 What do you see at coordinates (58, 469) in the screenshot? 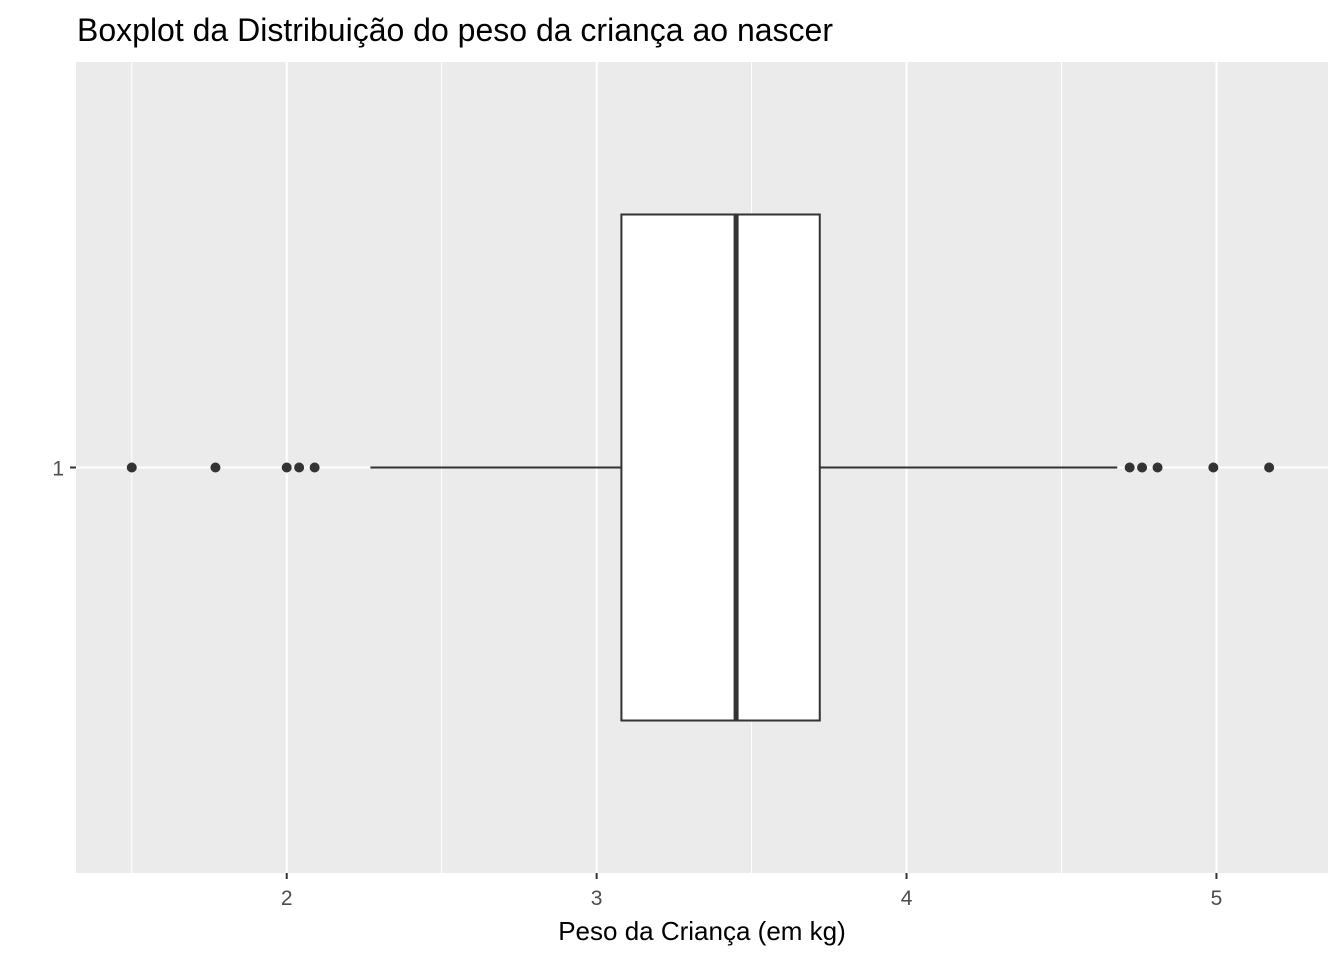
I see `y-tick-label: 1` at bounding box center [58, 469].